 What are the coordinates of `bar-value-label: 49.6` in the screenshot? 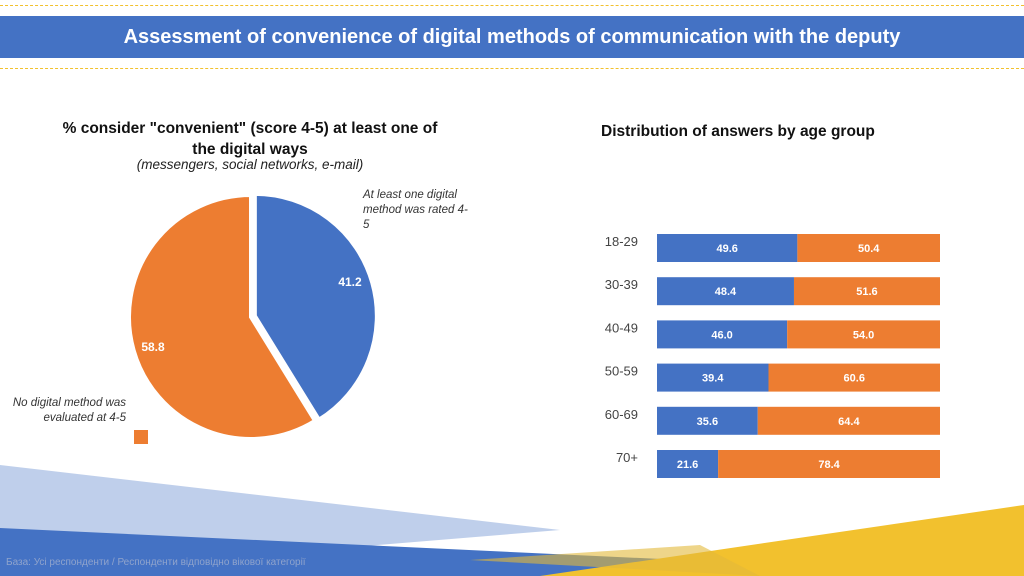 It's located at (726, 249).